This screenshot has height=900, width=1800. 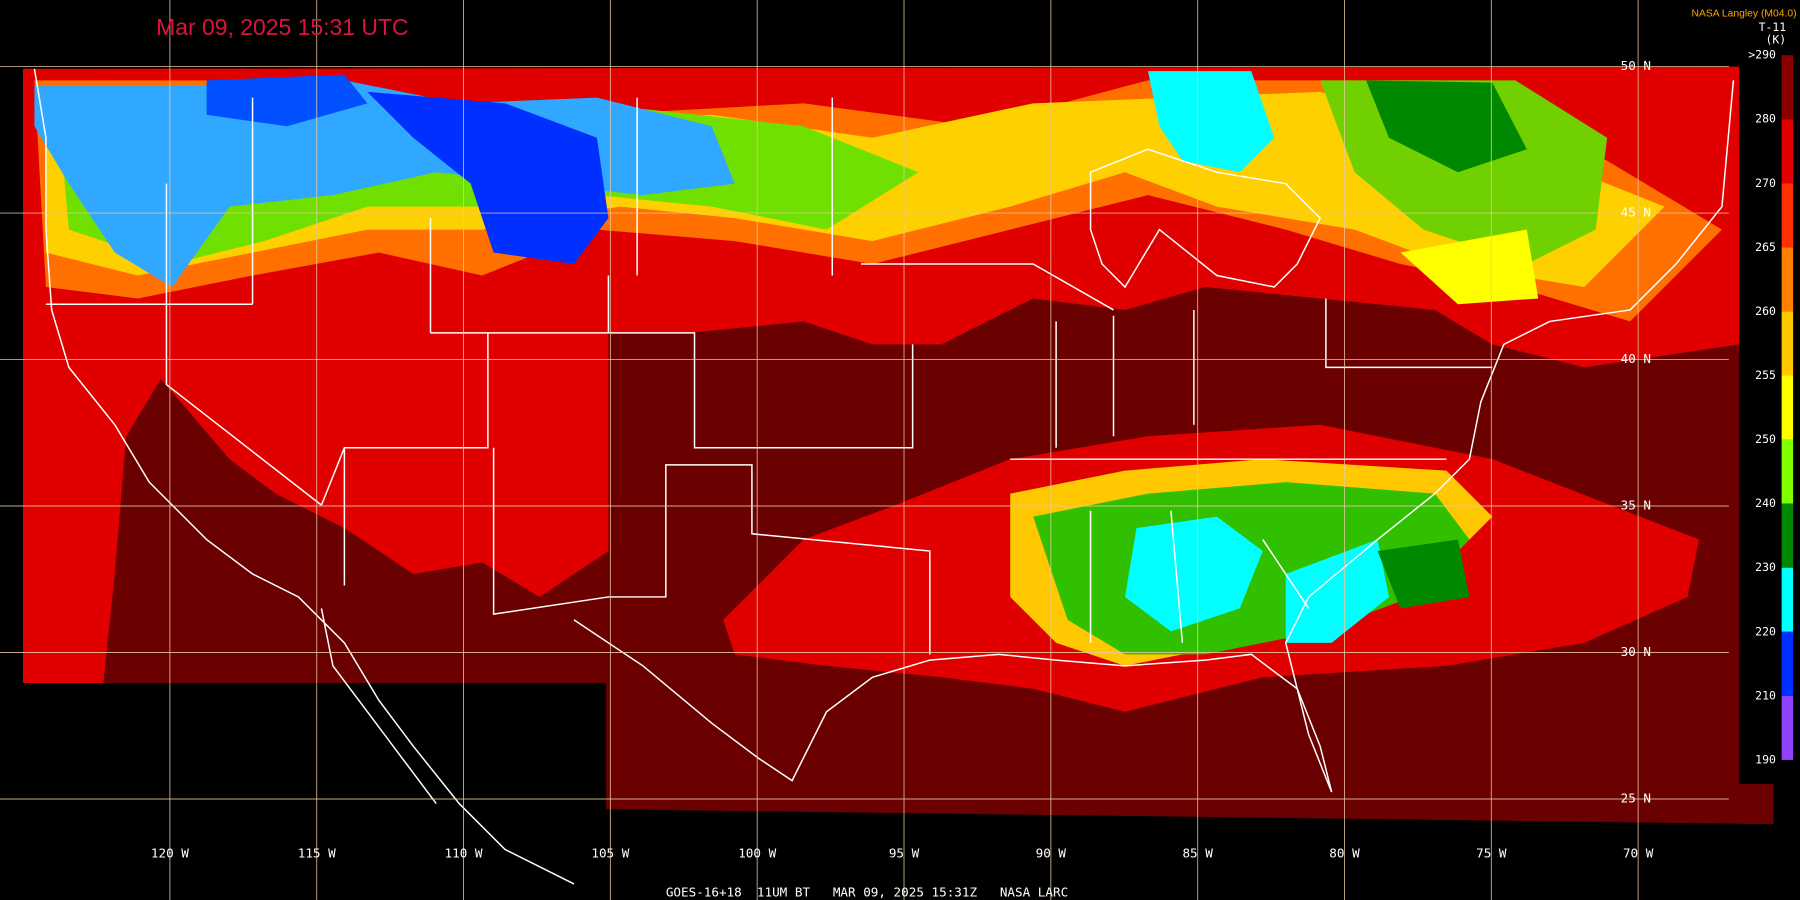 I want to click on colorbar: >290 280 270 265 260 255 250 240 230 220 210 190, so click(x=1771, y=407).